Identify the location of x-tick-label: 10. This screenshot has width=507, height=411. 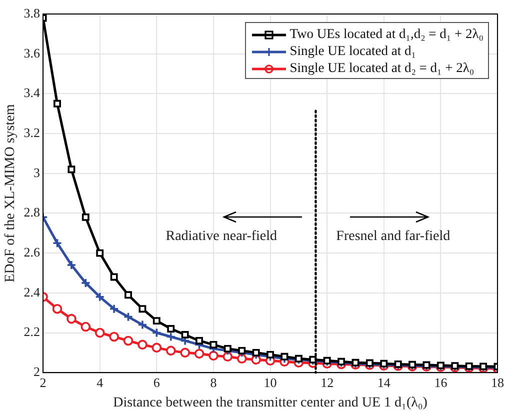
(270, 382).